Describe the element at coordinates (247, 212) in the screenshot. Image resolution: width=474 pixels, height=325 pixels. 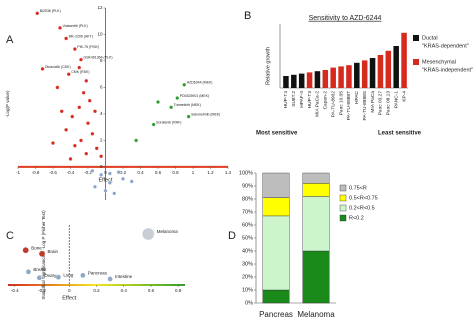
I see `y-tick-label: 70%` at that location.